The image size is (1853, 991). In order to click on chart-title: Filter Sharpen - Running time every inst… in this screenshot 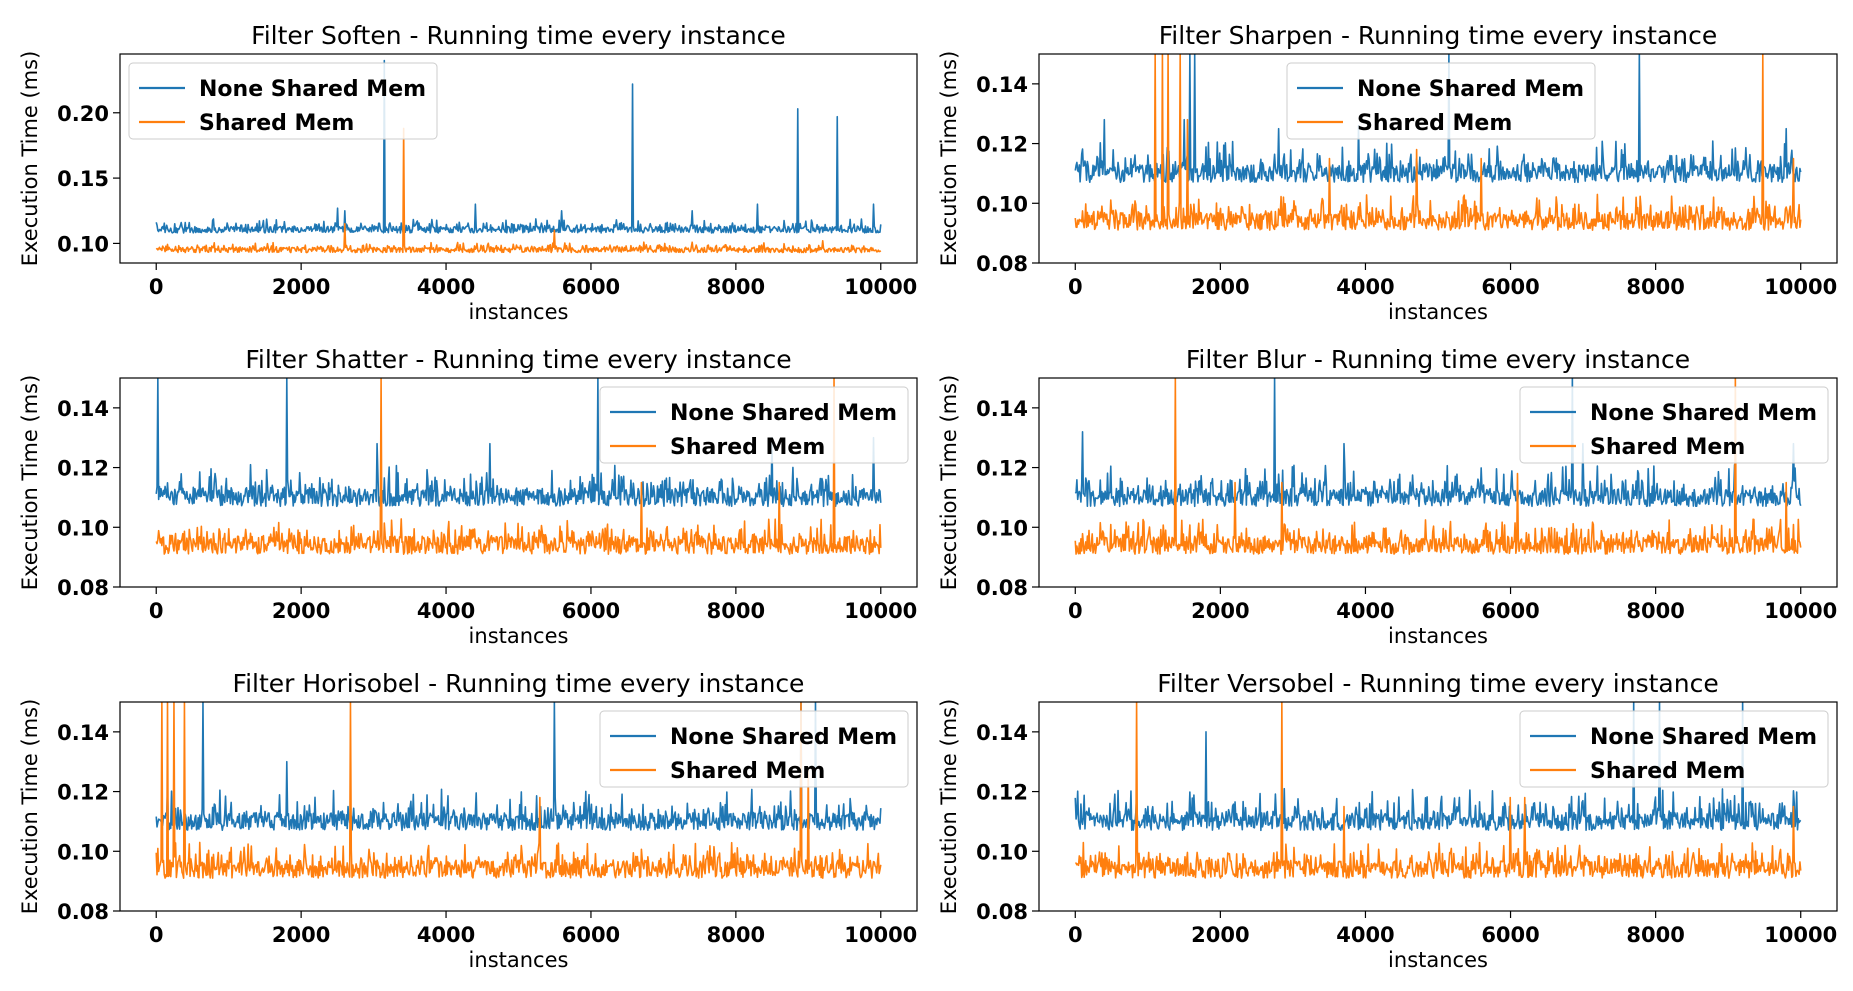, I will do `click(1438, 35)`.